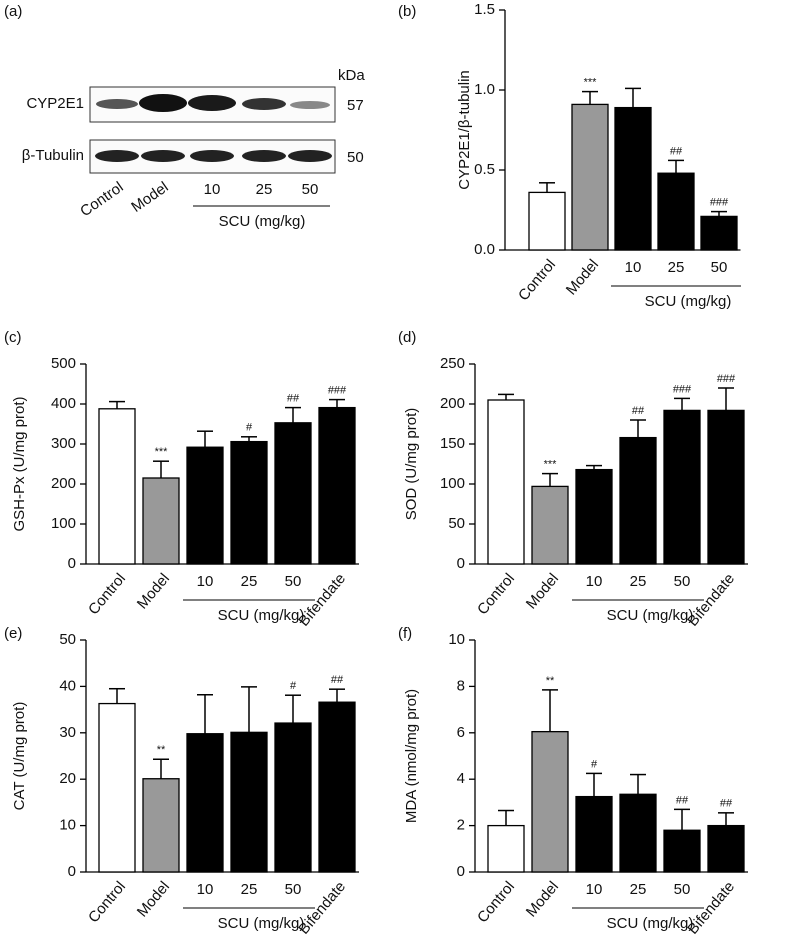  Describe the element at coordinates (67, 732) in the screenshot. I see `y-tick-label: 30` at that location.